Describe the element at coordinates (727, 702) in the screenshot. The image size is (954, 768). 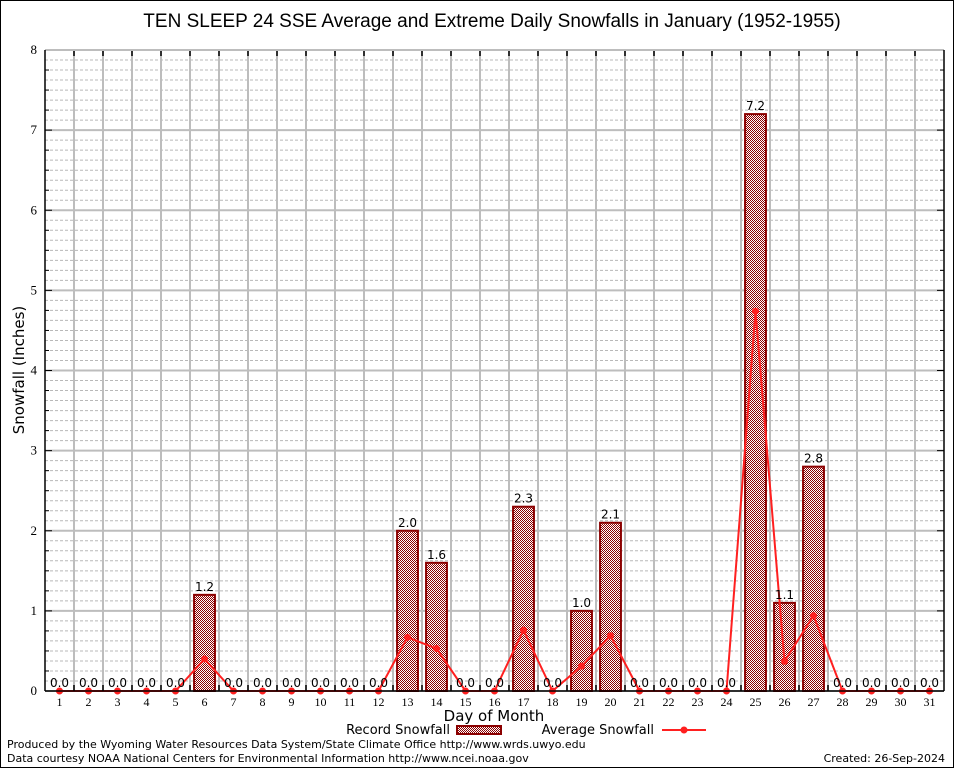
I see `x-tick-label: 24` at that location.